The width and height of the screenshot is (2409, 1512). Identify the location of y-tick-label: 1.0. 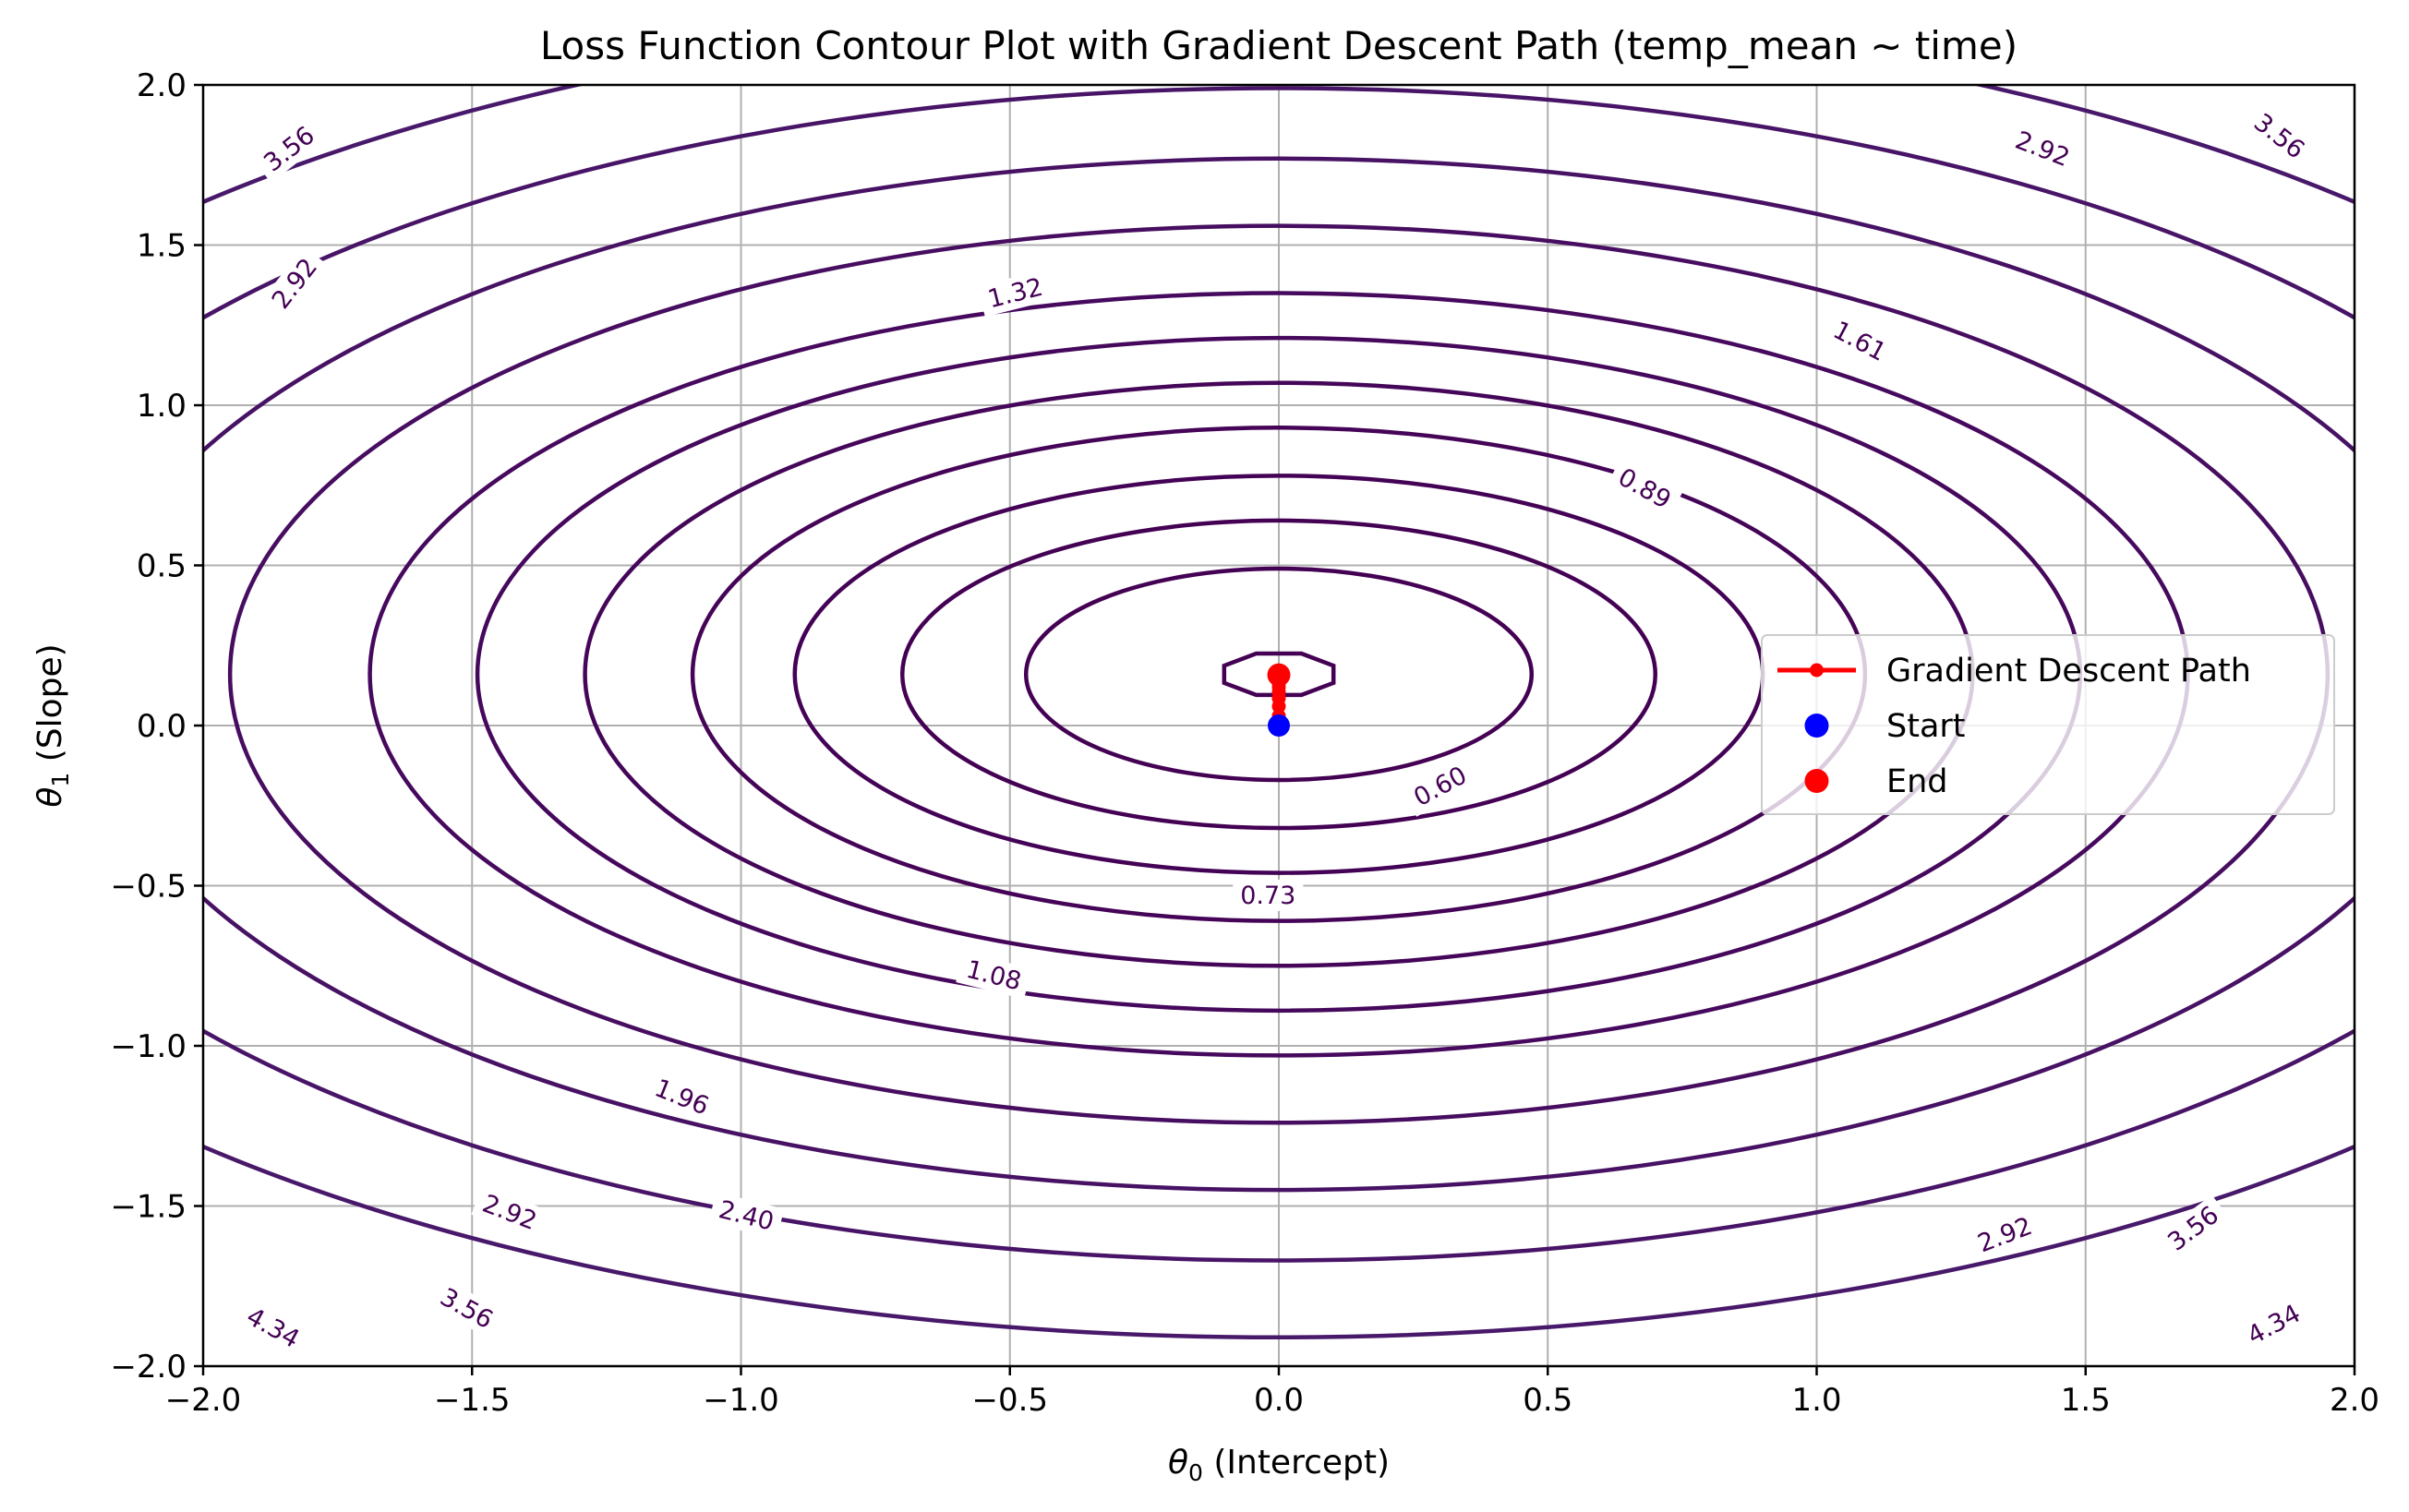
(162, 406).